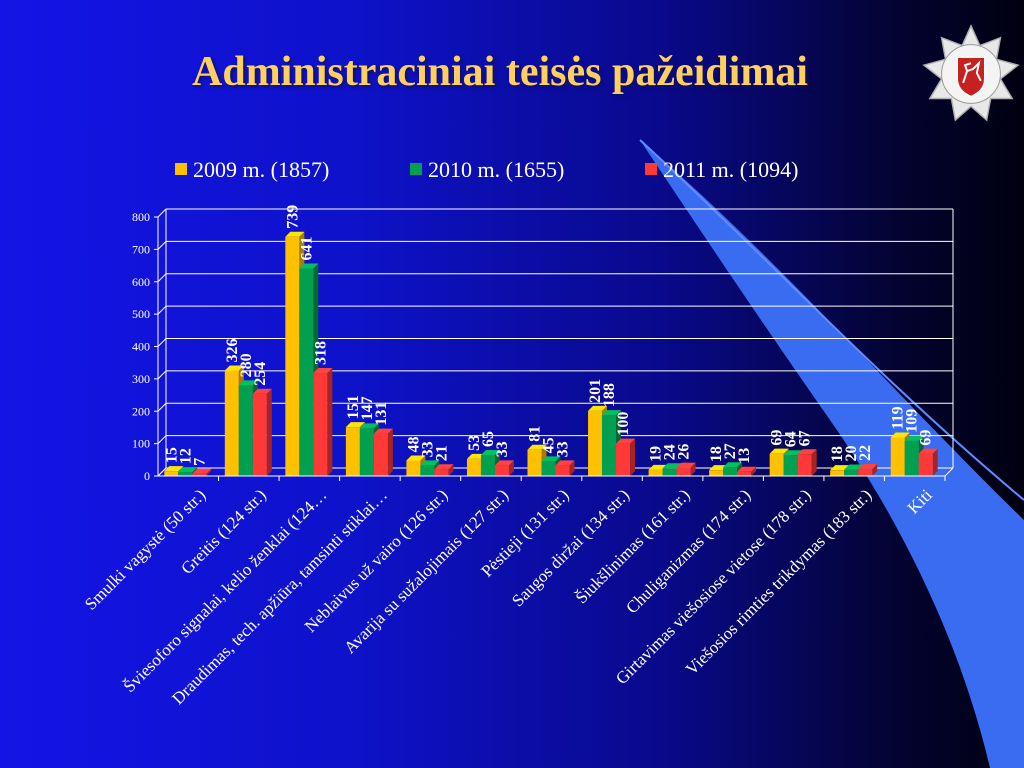  What do you see at coordinates (141, 217) in the screenshot?
I see `y-tick-label: 800` at bounding box center [141, 217].